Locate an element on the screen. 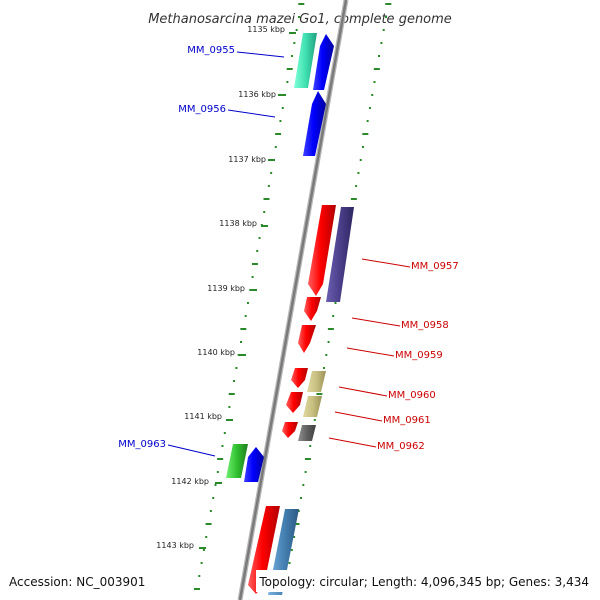 Image resolution: width=600 pixels, height=600 pixels. tick-label: 1140 kbp is located at coordinates (216, 352).